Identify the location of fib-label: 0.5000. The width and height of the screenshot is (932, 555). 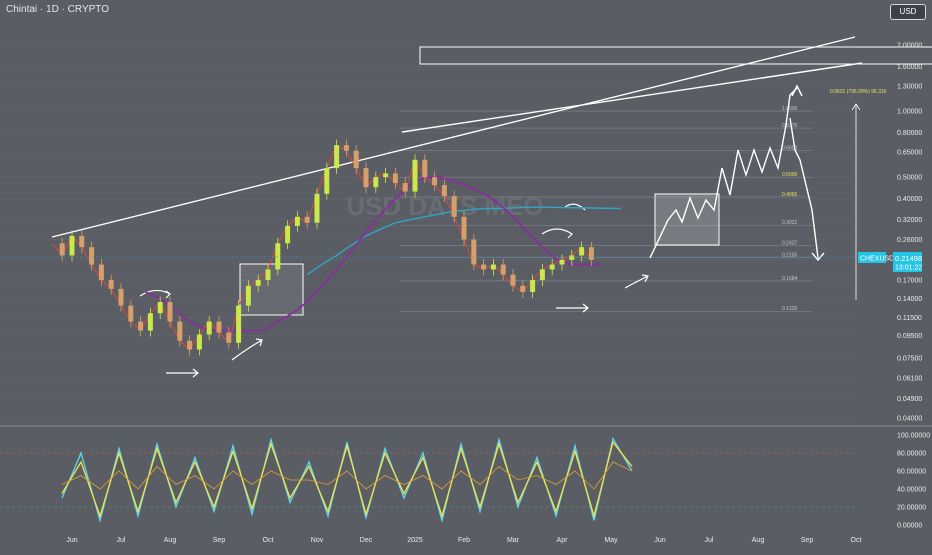
(790, 175).